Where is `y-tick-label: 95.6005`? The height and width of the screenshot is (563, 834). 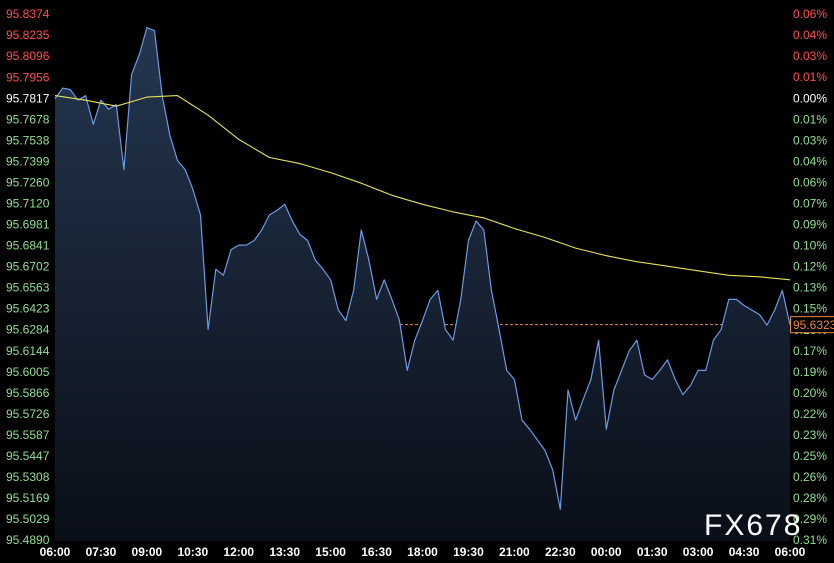
y-tick-label: 95.6005 is located at coordinates (28, 372).